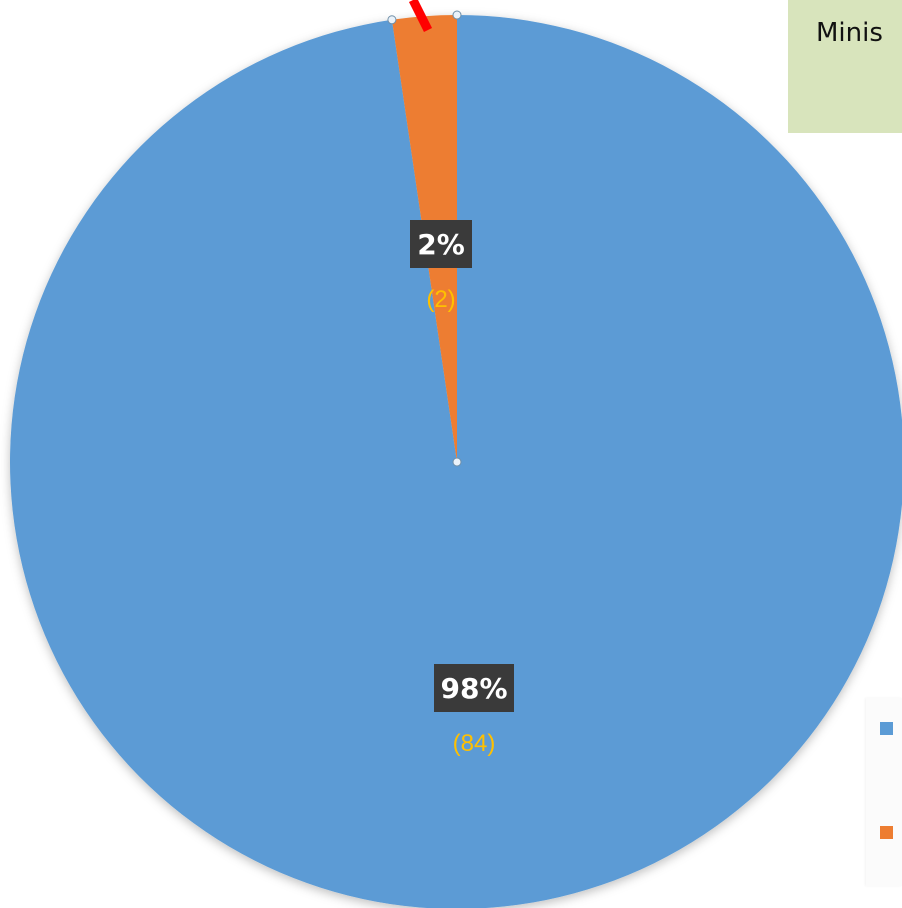 Image resolution: width=902 pixels, height=908 pixels. What do you see at coordinates (845, 66) in the screenshot?
I see `annotation-box: Minis` at bounding box center [845, 66].